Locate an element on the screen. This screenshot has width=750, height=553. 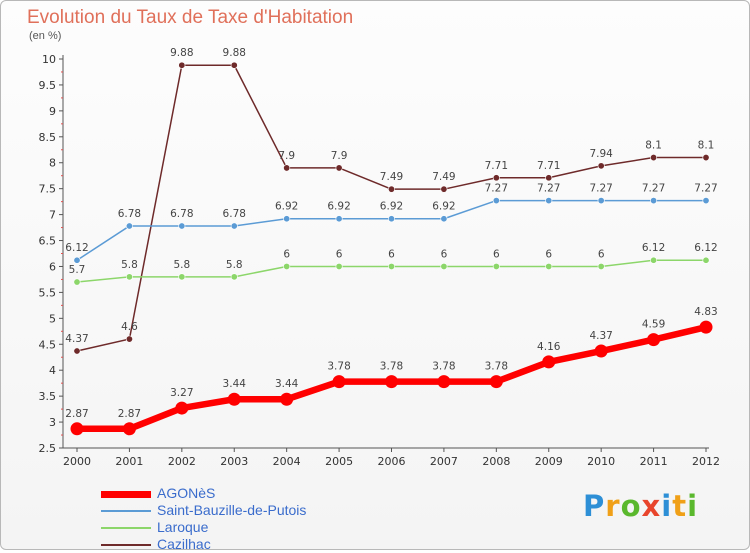
data-label: 2.87 is located at coordinates (76, 414).